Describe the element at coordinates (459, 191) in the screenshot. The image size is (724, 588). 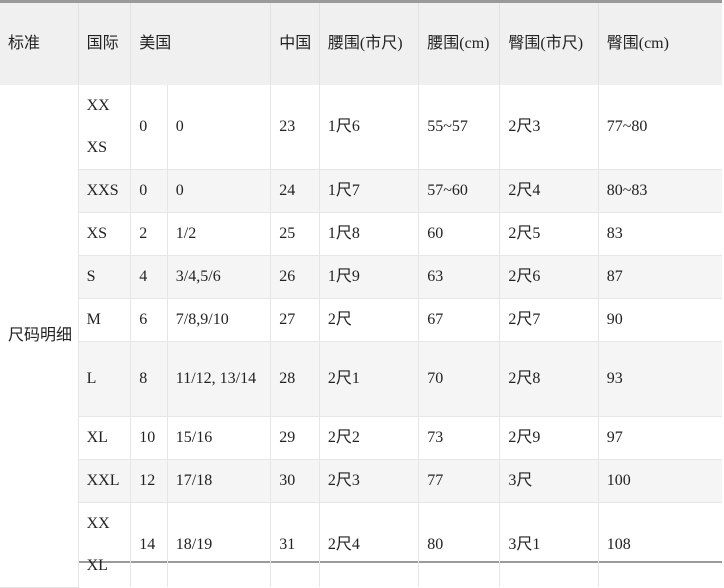
I see `cell-waist-cm: 57~60` at that location.